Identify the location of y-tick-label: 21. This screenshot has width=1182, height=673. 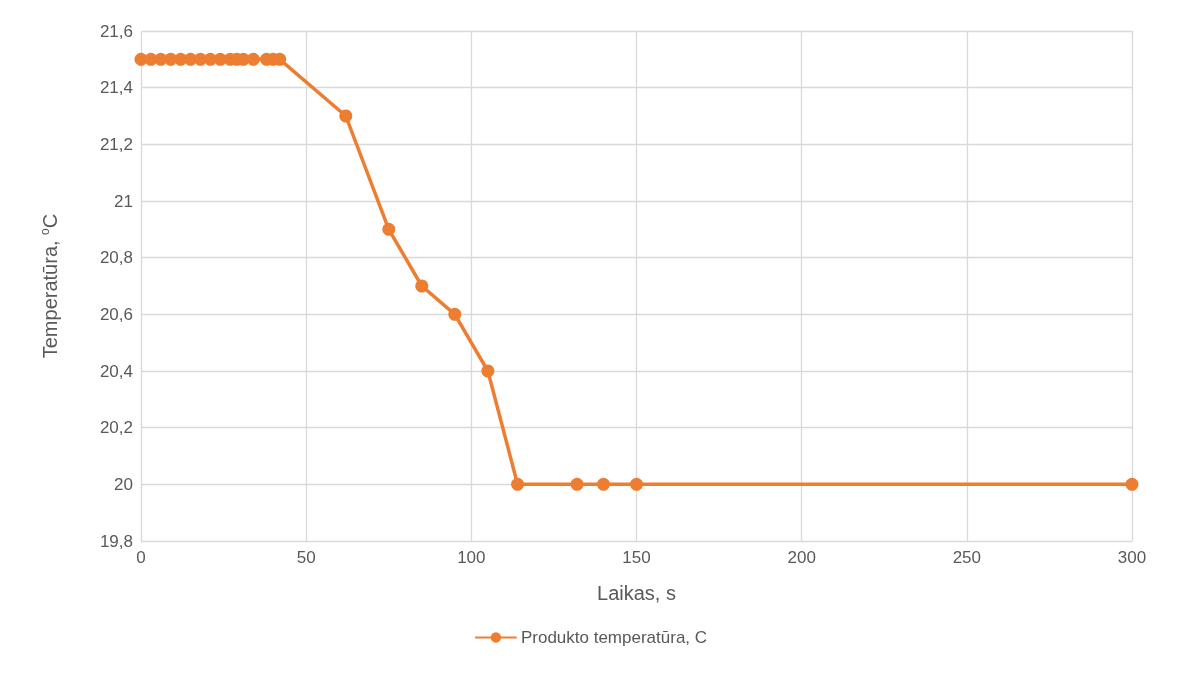
(123, 201).